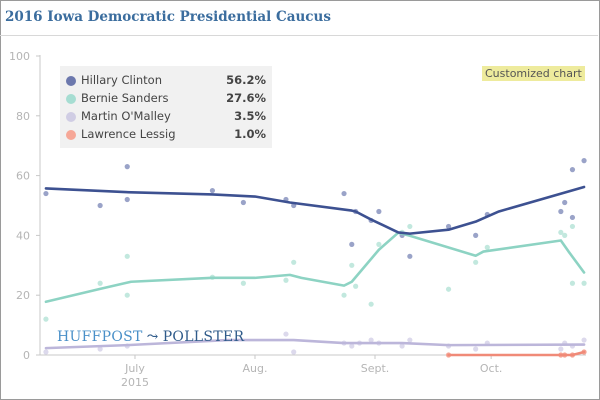 This screenshot has width=600, height=400. What do you see at coordinates (23, 295) in the screenshot?
I see `y-tick-label: 20` at bounding box center [23, 295].